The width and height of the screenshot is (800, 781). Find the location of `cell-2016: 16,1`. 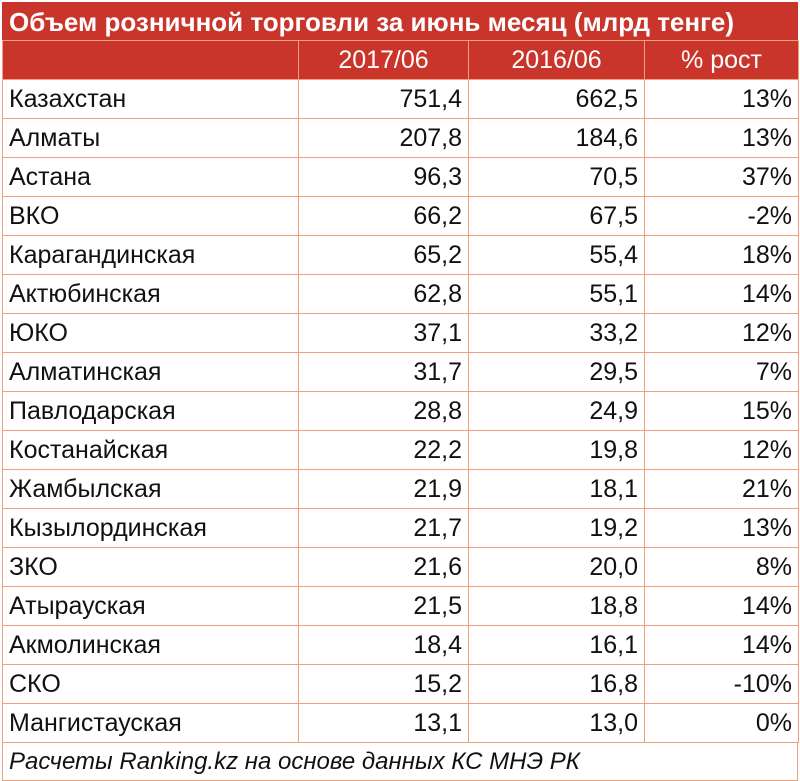

cell-2016: 16,1 is located at coordinates (556, 645).